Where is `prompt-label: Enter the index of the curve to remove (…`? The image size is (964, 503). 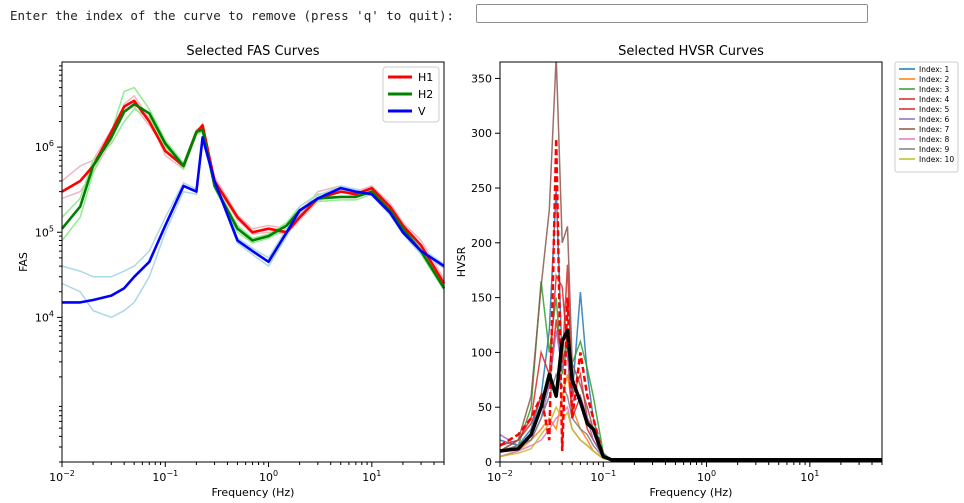 prompt-label: Enter the index of the curve to remove (… is located at coordinates (236, 15).